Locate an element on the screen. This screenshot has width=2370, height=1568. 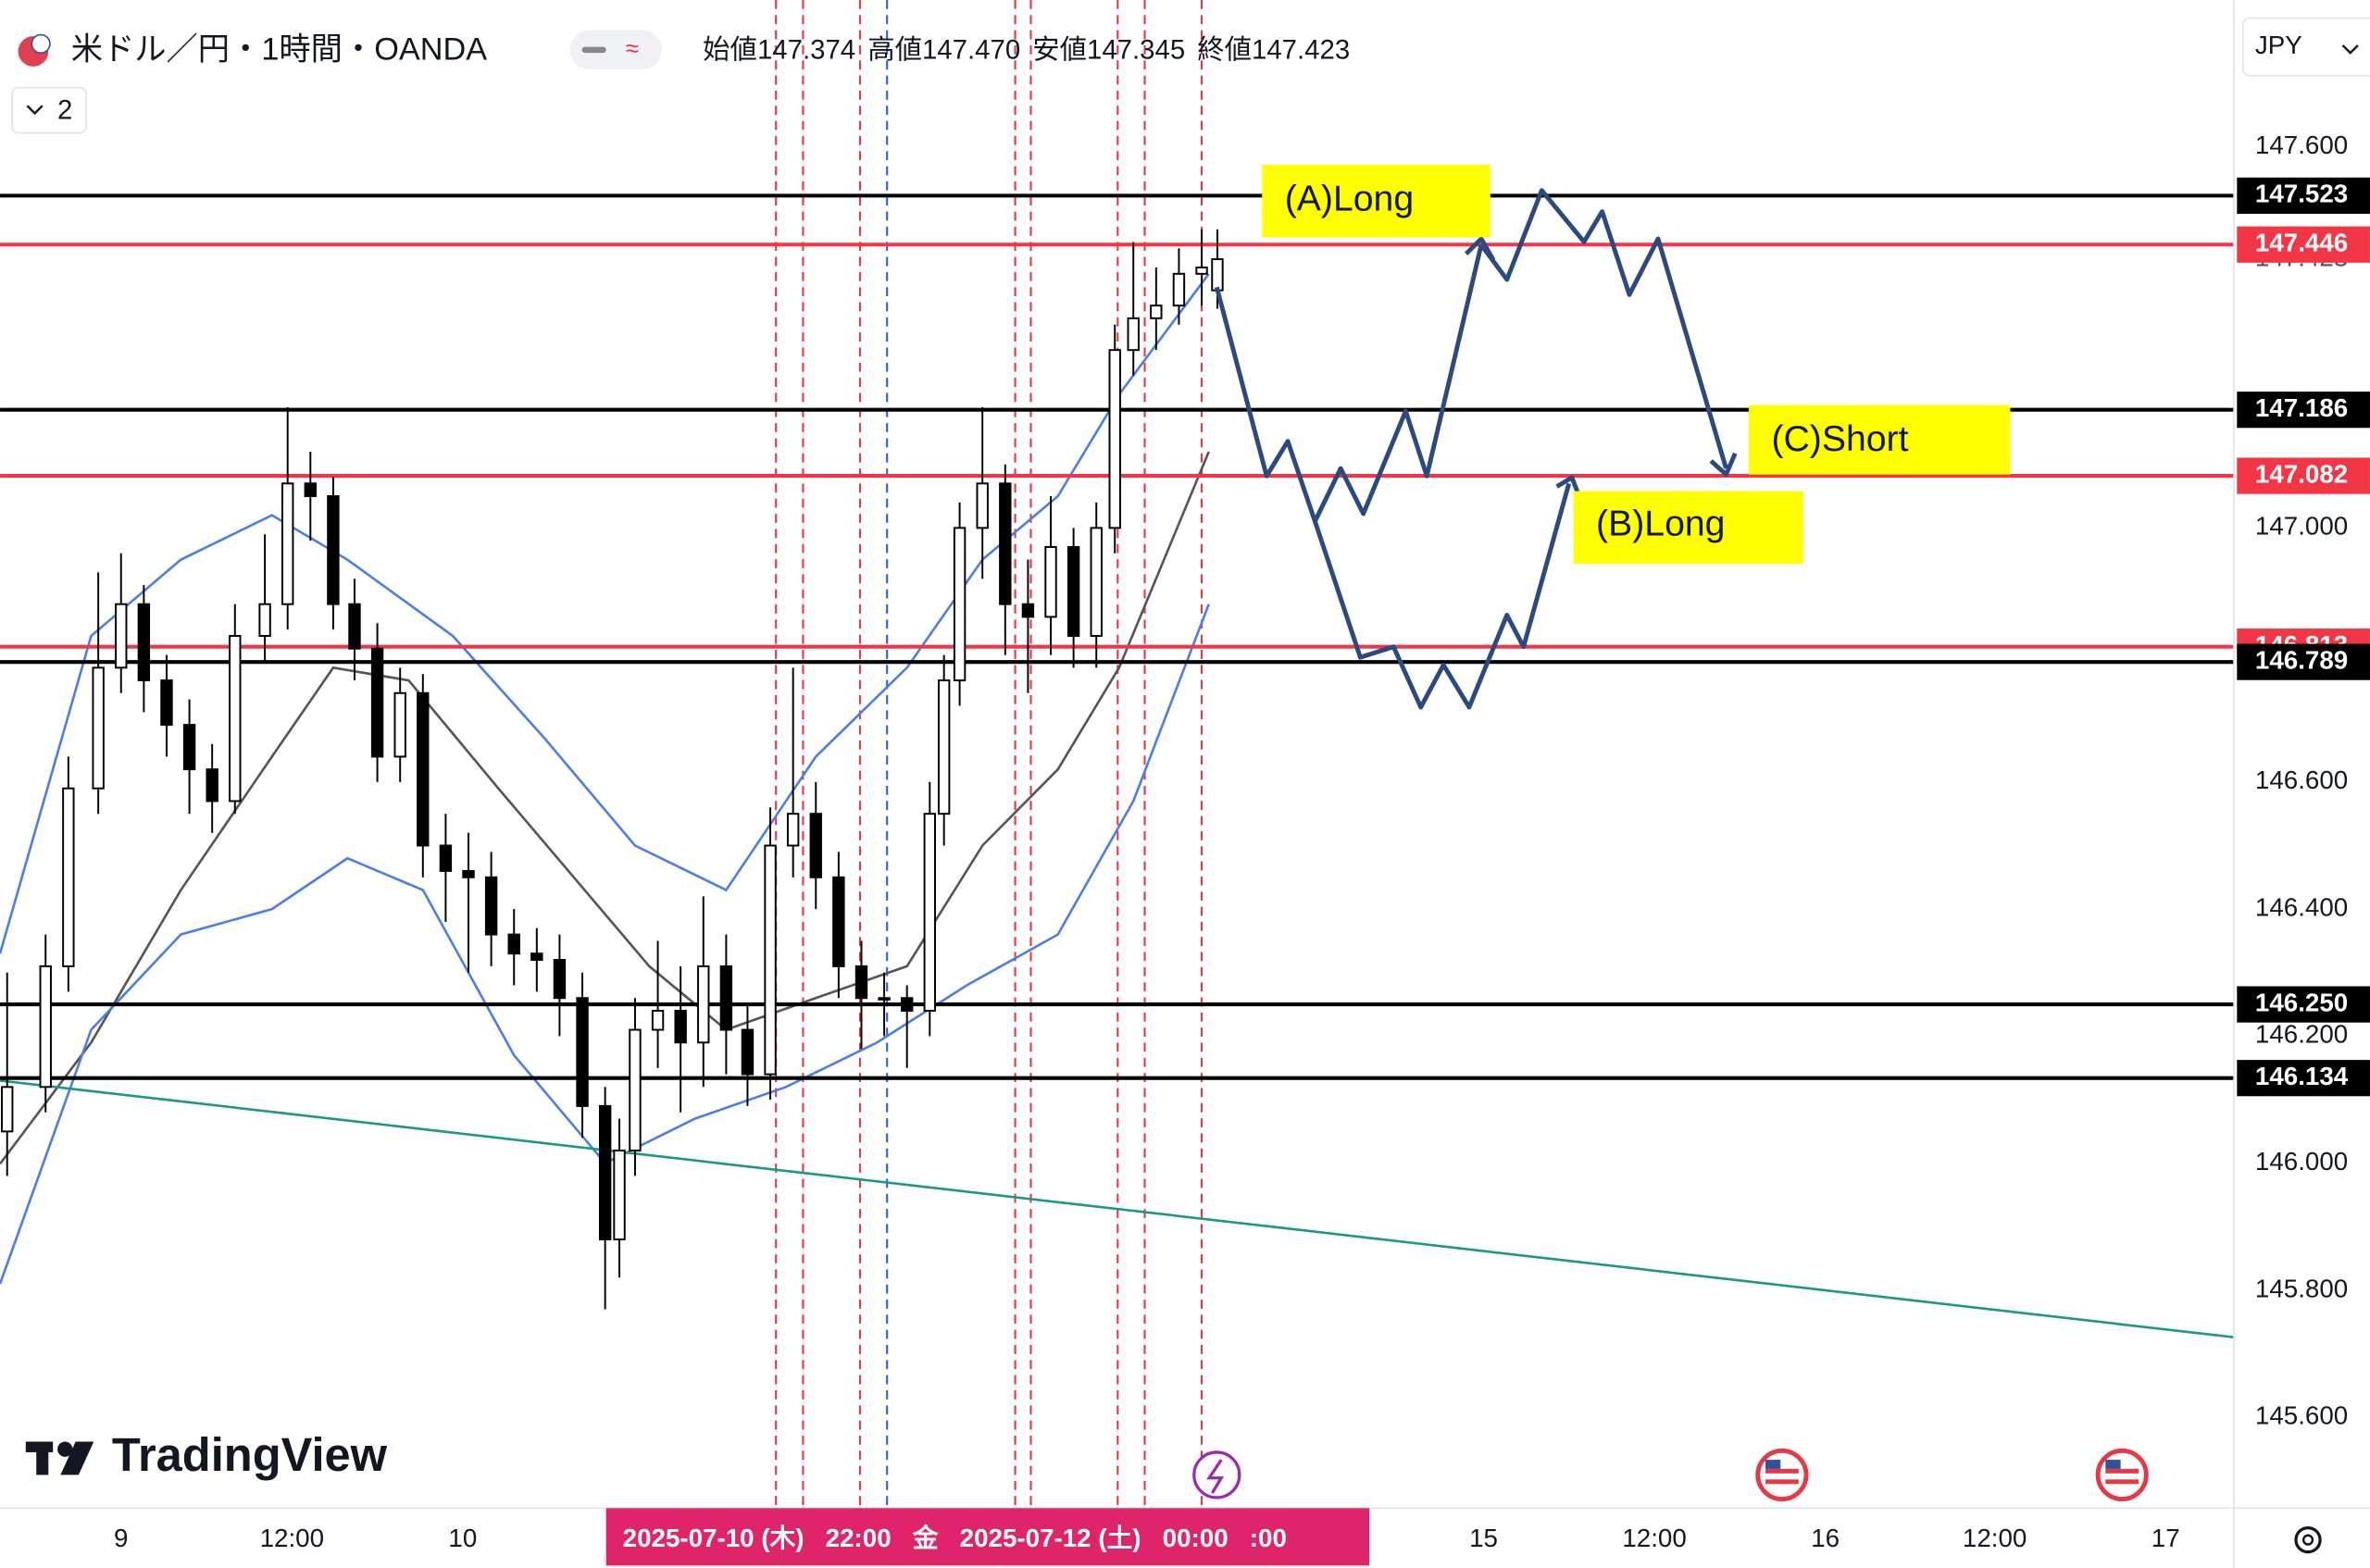
indicator-count: 2 is located at coordinates (64, 110).